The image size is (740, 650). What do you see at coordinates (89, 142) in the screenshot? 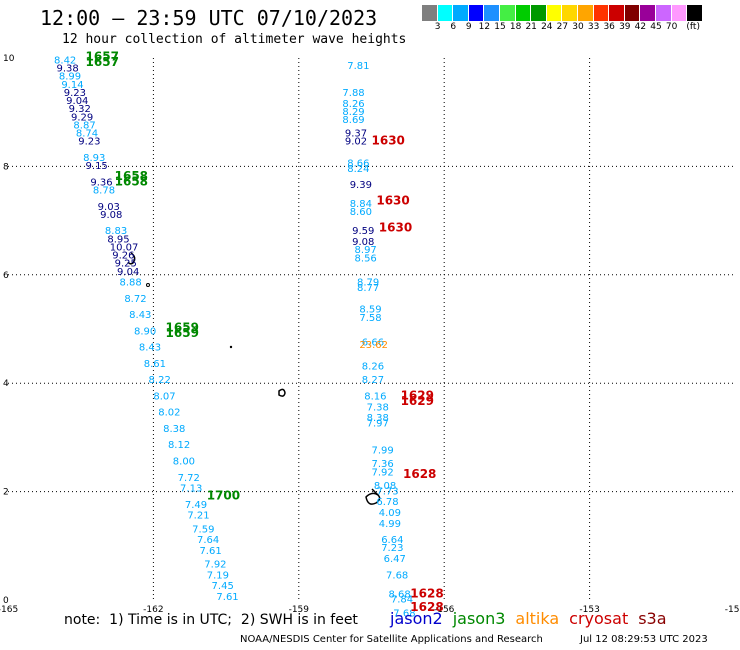
I see `swh-value-track-a: 9.23` at bounding box center [89, 142].